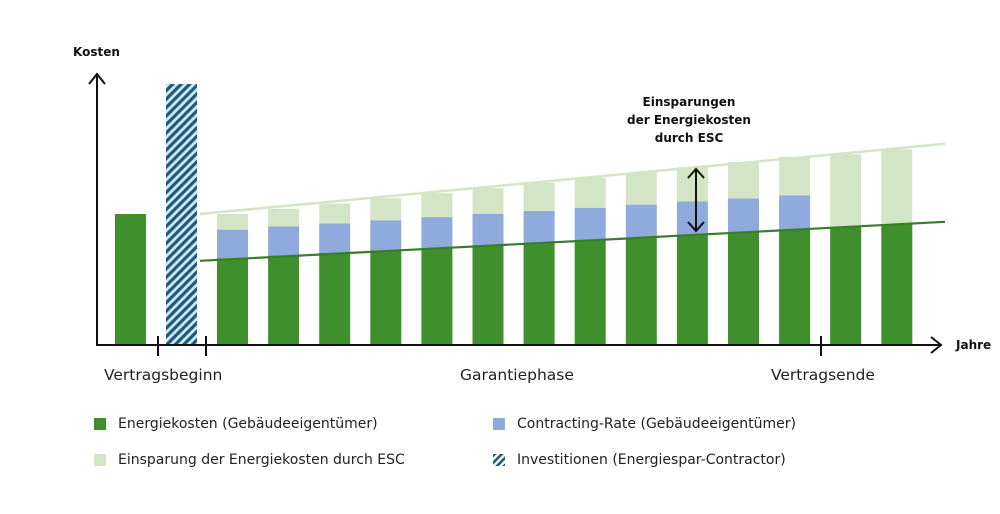 The height and width of the screenshot is (514, 1000). I want to click on legend-item-savings: Einsparung der Energiekosten durch ESC, so click(249, 460).